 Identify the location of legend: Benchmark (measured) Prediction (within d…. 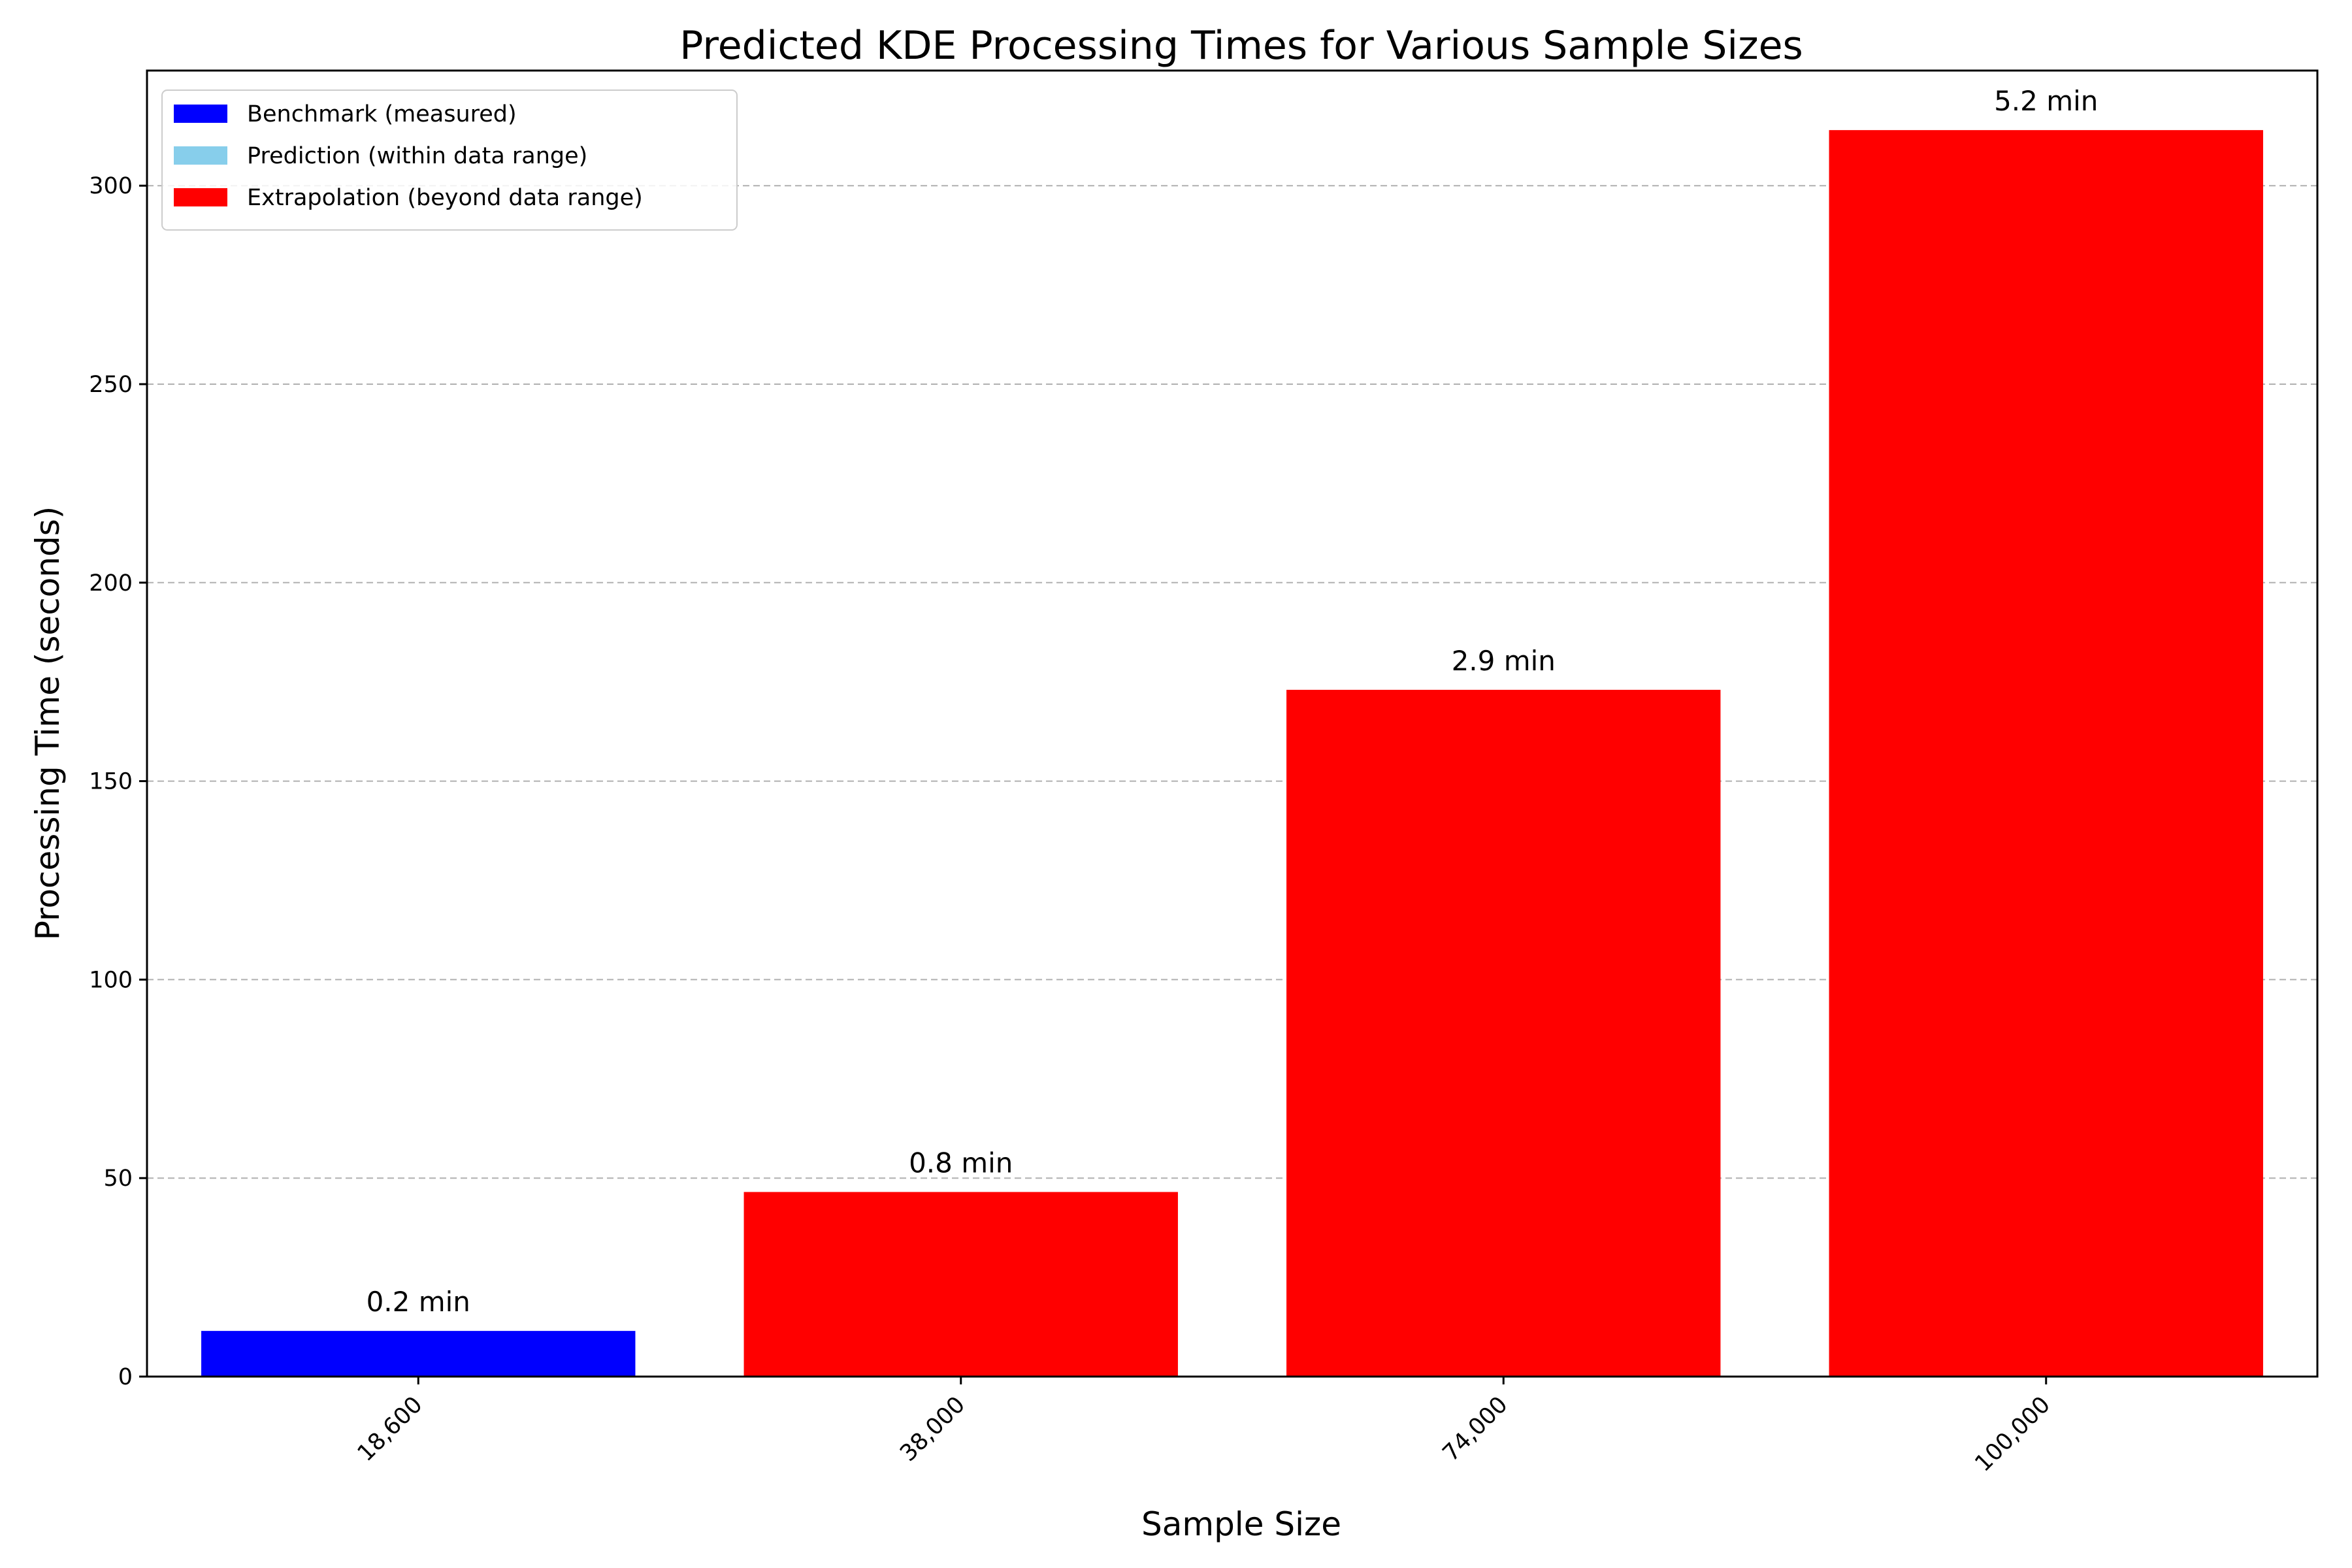
(449, 160).